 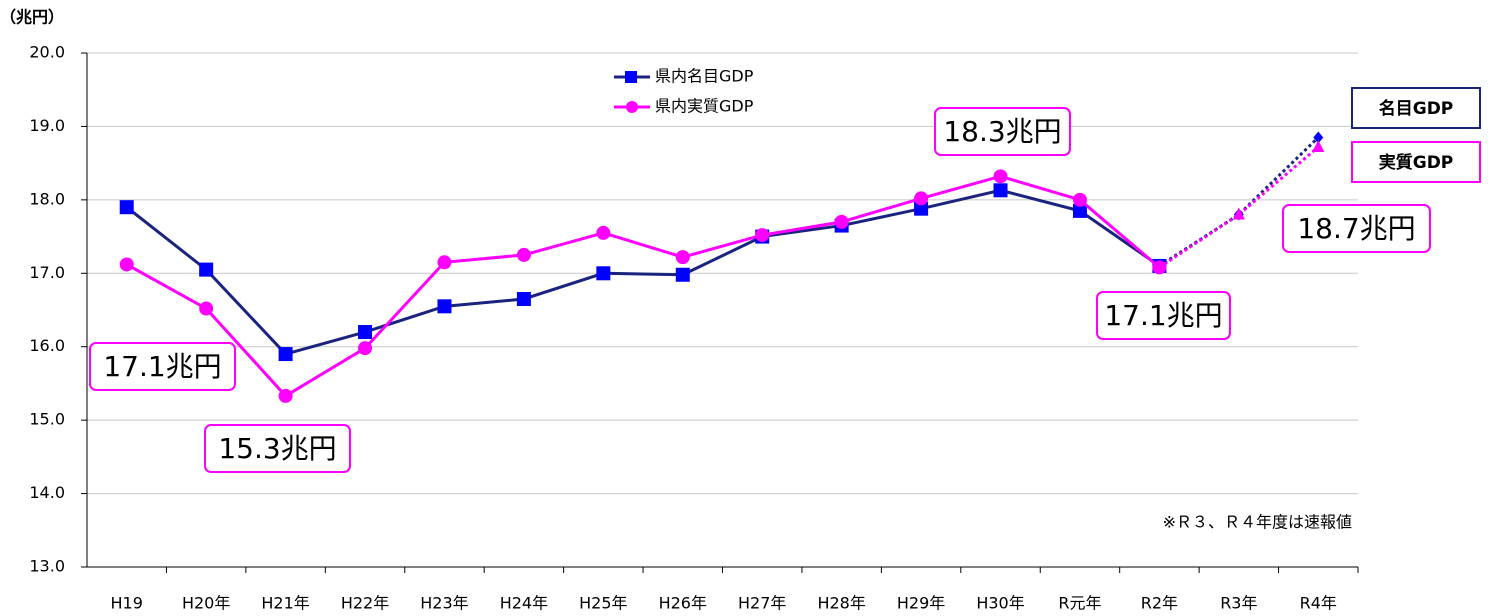 I want to click on x-tick-label: H22年, so click(x=365, y=603).